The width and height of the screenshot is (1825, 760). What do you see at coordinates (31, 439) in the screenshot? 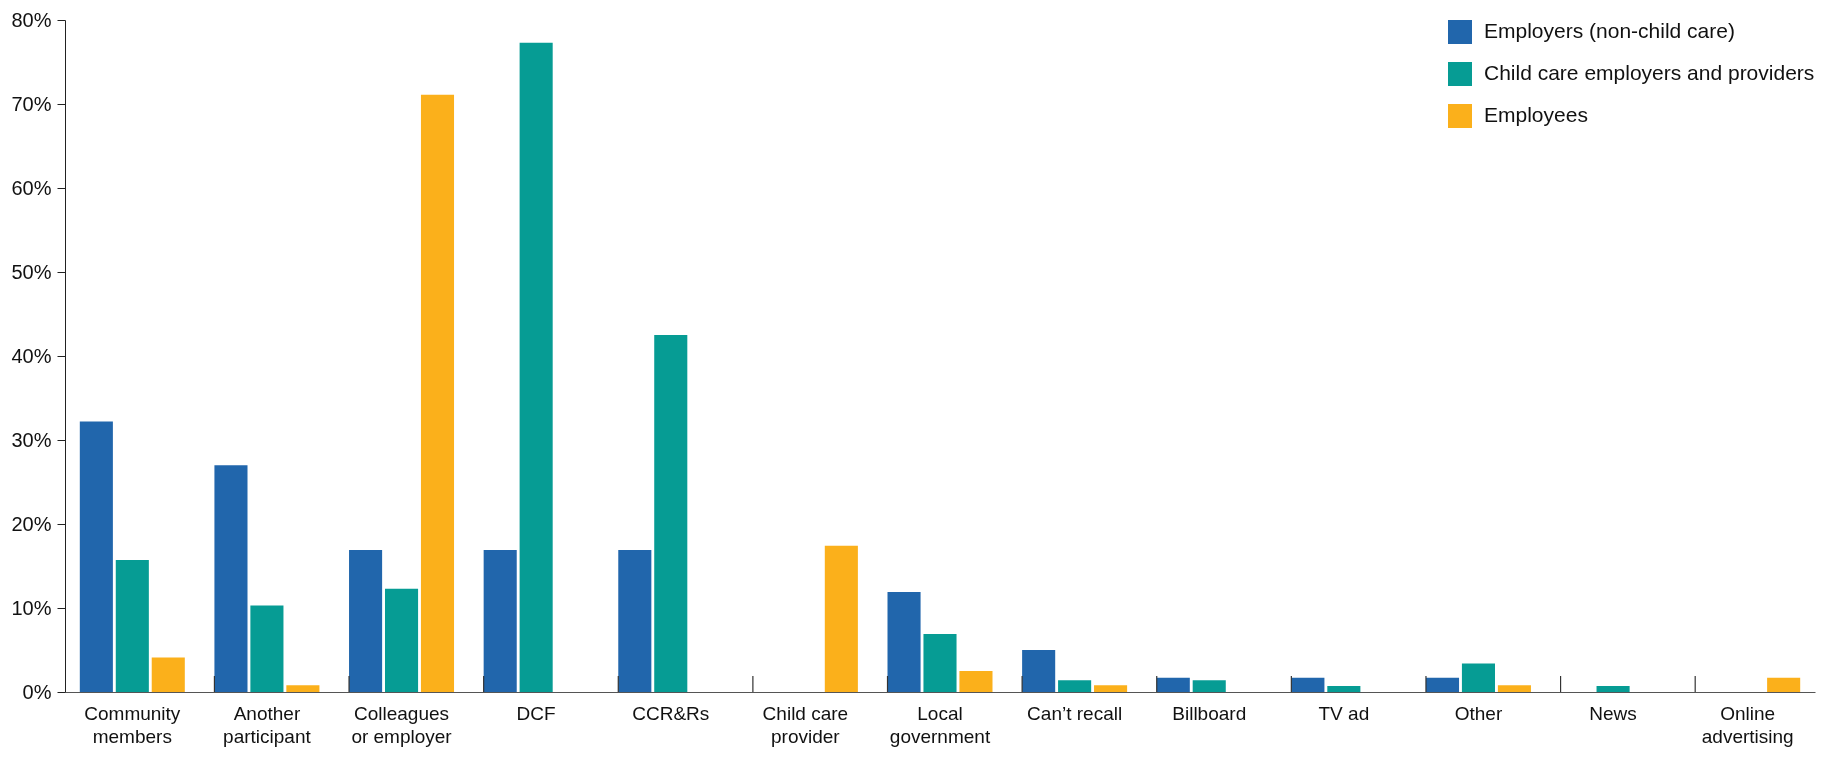
I see `y-tick-label: 30%` at bounding box center [31, 439].